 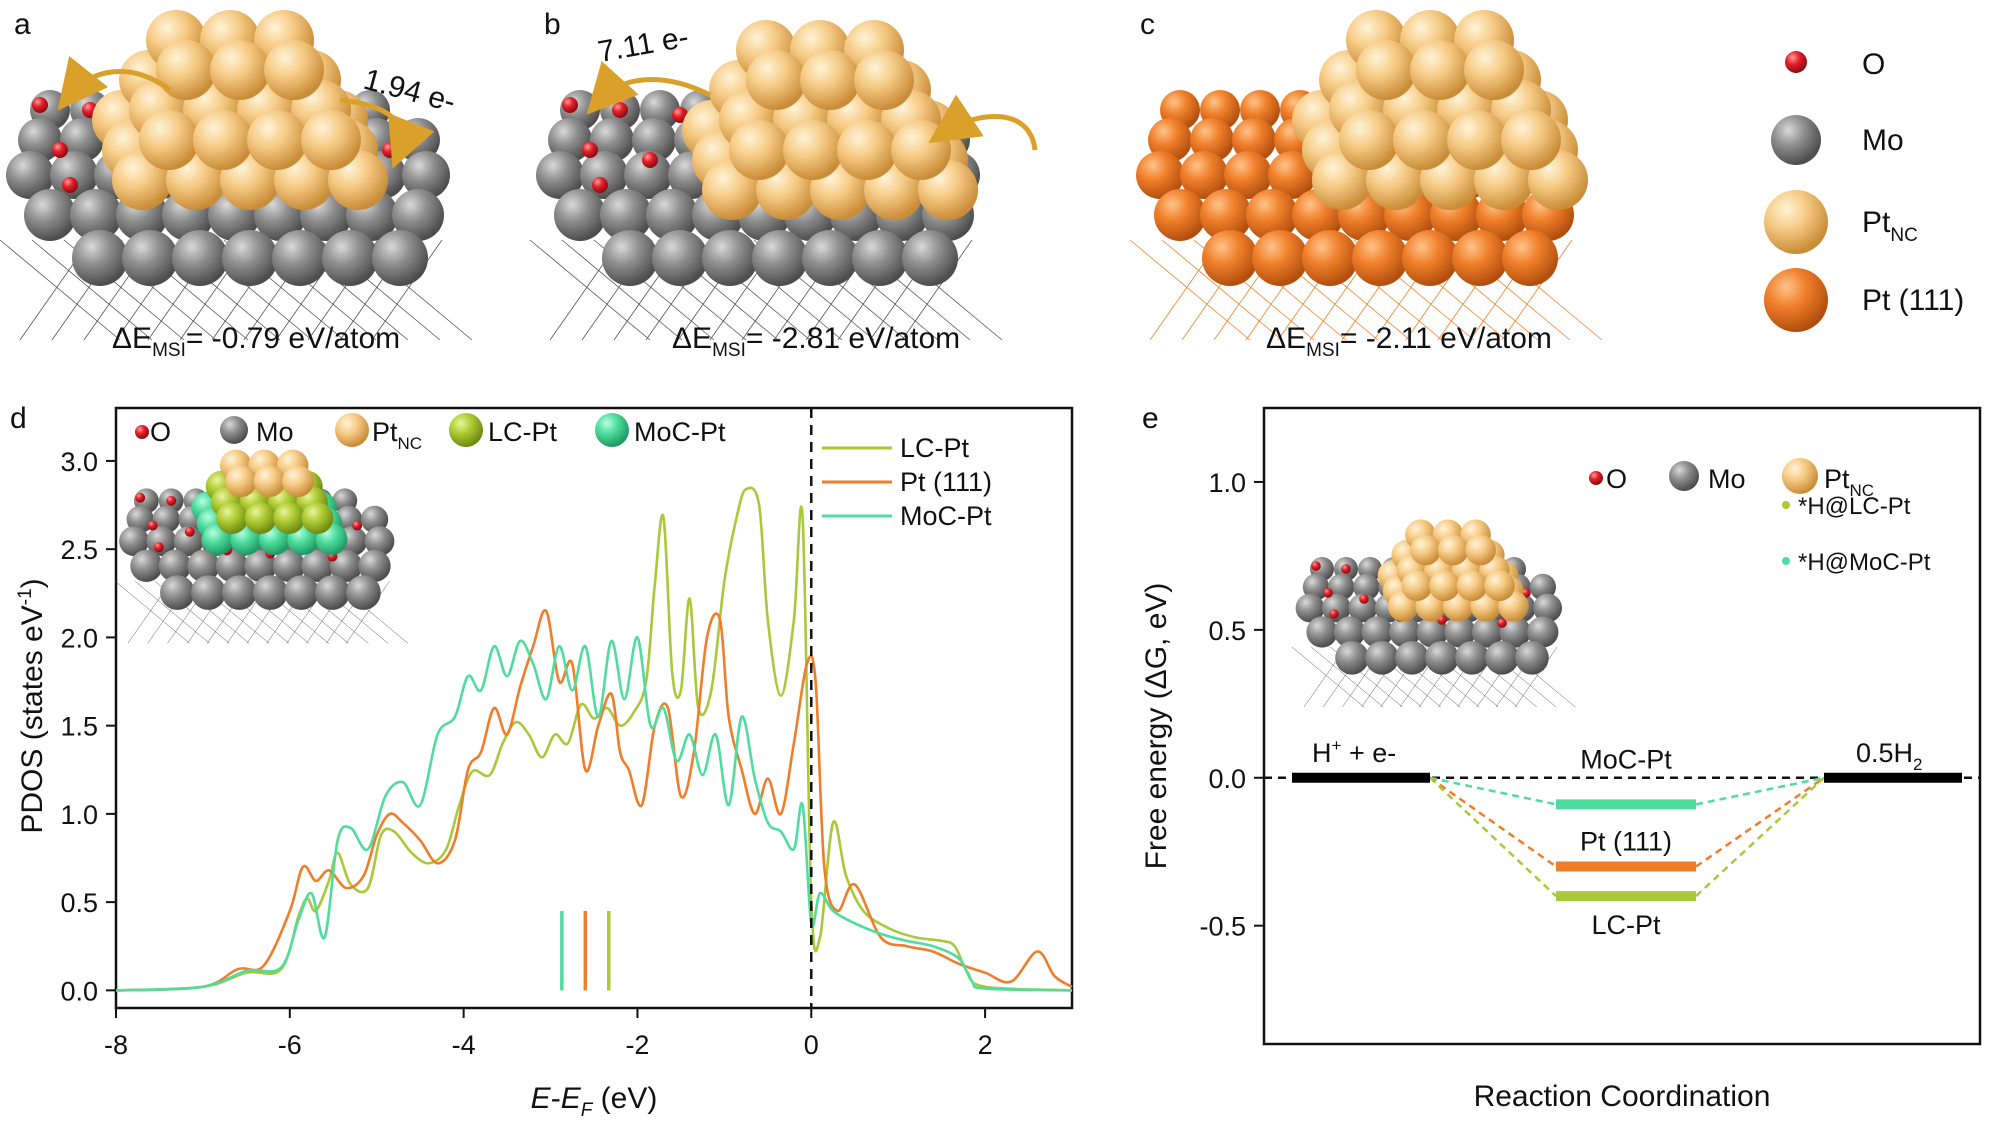 I want to click on pdos-legend-ptnc-label: PtNC, so click(x=397, y=435).